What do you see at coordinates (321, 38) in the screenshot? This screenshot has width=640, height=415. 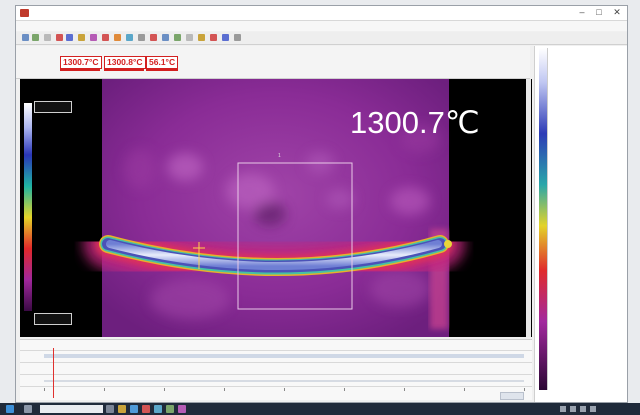 I see `toolbar` at bounding box center [321, 38].